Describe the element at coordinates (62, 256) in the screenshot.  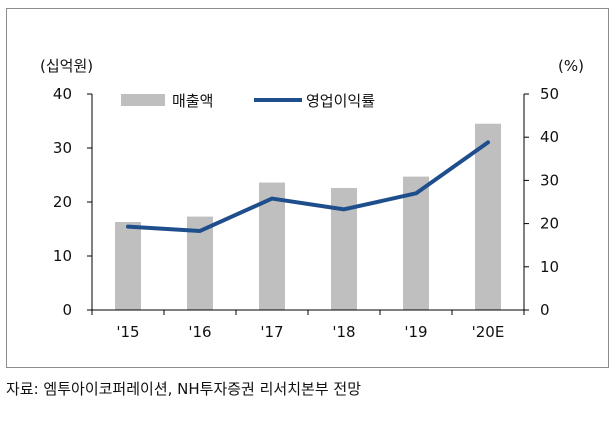
I see `left-tick-label: 10` at that location.